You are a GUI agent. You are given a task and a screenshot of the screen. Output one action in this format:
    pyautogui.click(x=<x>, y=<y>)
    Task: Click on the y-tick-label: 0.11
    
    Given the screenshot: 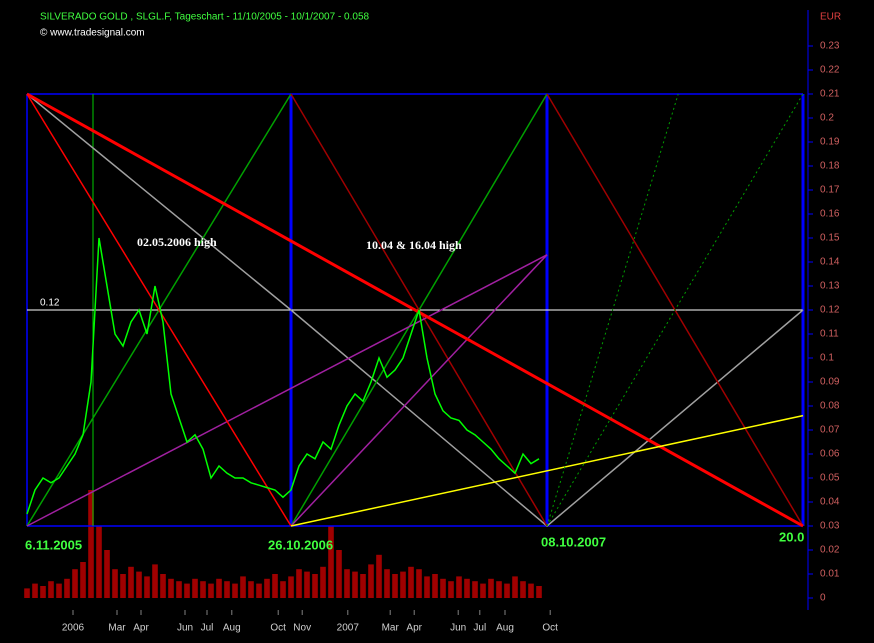 What is the action you would take?
    pyautogui.click(x=829, y=334)
    